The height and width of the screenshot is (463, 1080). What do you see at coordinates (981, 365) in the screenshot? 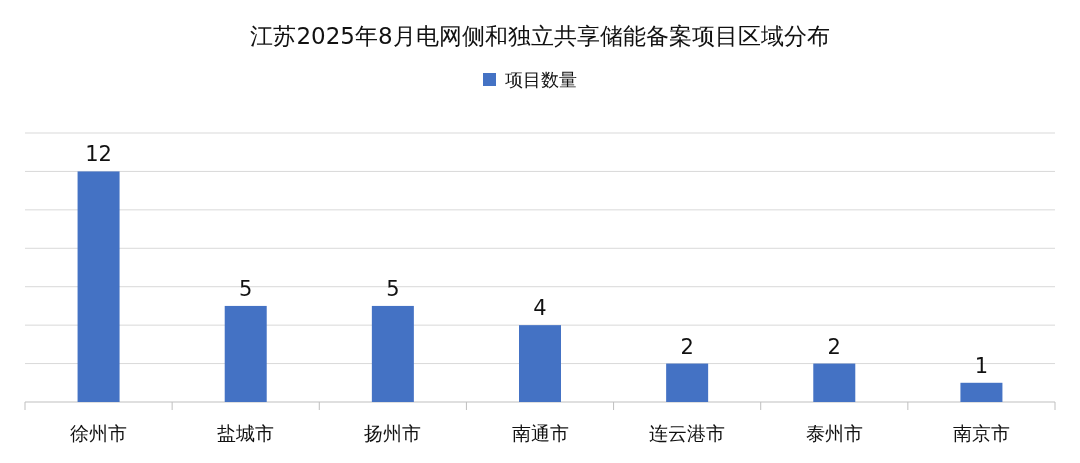
I see `data-label: 1` at bounding box center [981, 365].